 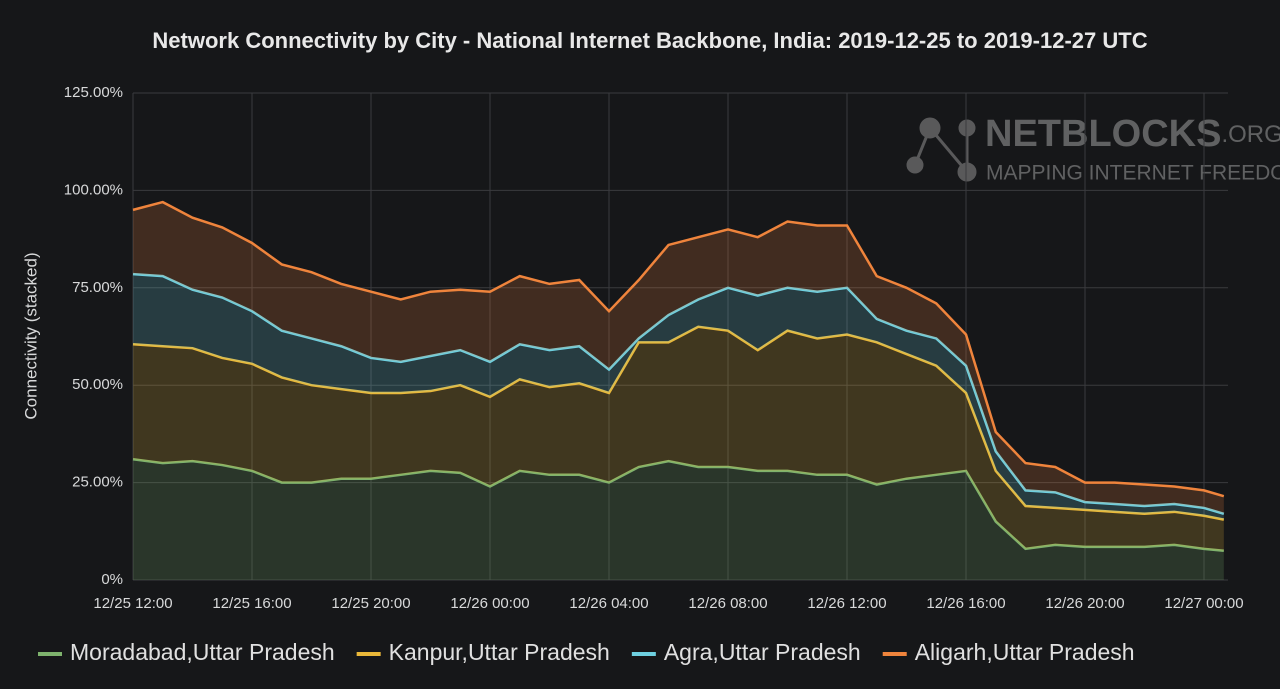 What do you see at coordinates (727, 603) in the screenshot?
I see `x-tick-label: 12/26 08:00` at bounding box center [727, 603].